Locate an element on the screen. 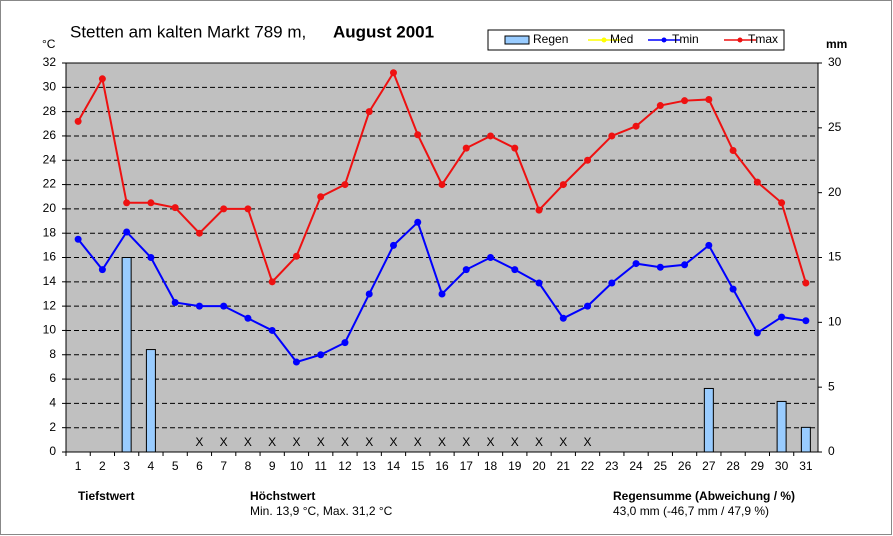 The image size is (893, 536). footer-label: Regensumme (Abweichung / %) is located at coordinates (704, 496).